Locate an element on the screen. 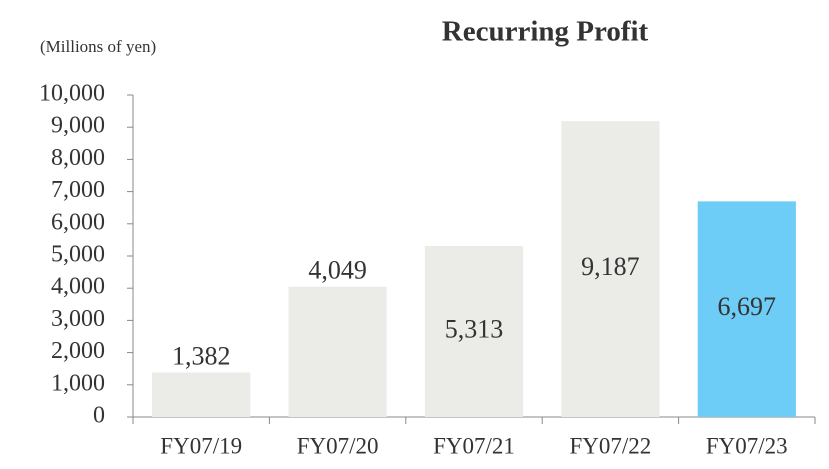  chart-title: Recurring Profit is located at coordinates (545, 32).